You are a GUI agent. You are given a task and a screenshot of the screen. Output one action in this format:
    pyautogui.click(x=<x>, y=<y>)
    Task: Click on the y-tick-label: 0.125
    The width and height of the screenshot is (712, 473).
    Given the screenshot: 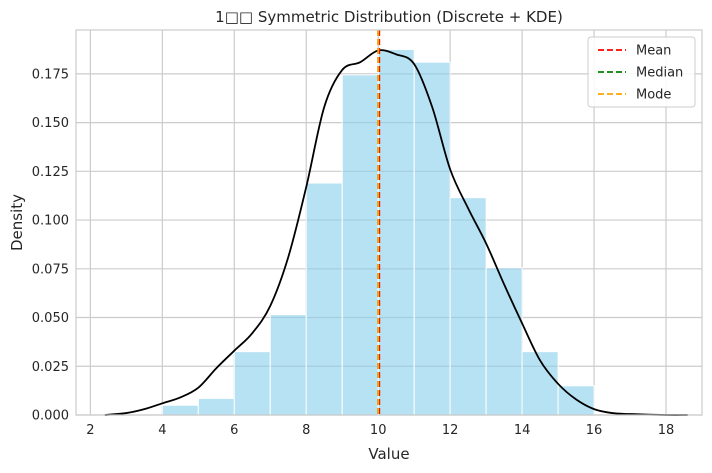 What is the action you would take?
    pyautogui.click(x=50, y=172)
    